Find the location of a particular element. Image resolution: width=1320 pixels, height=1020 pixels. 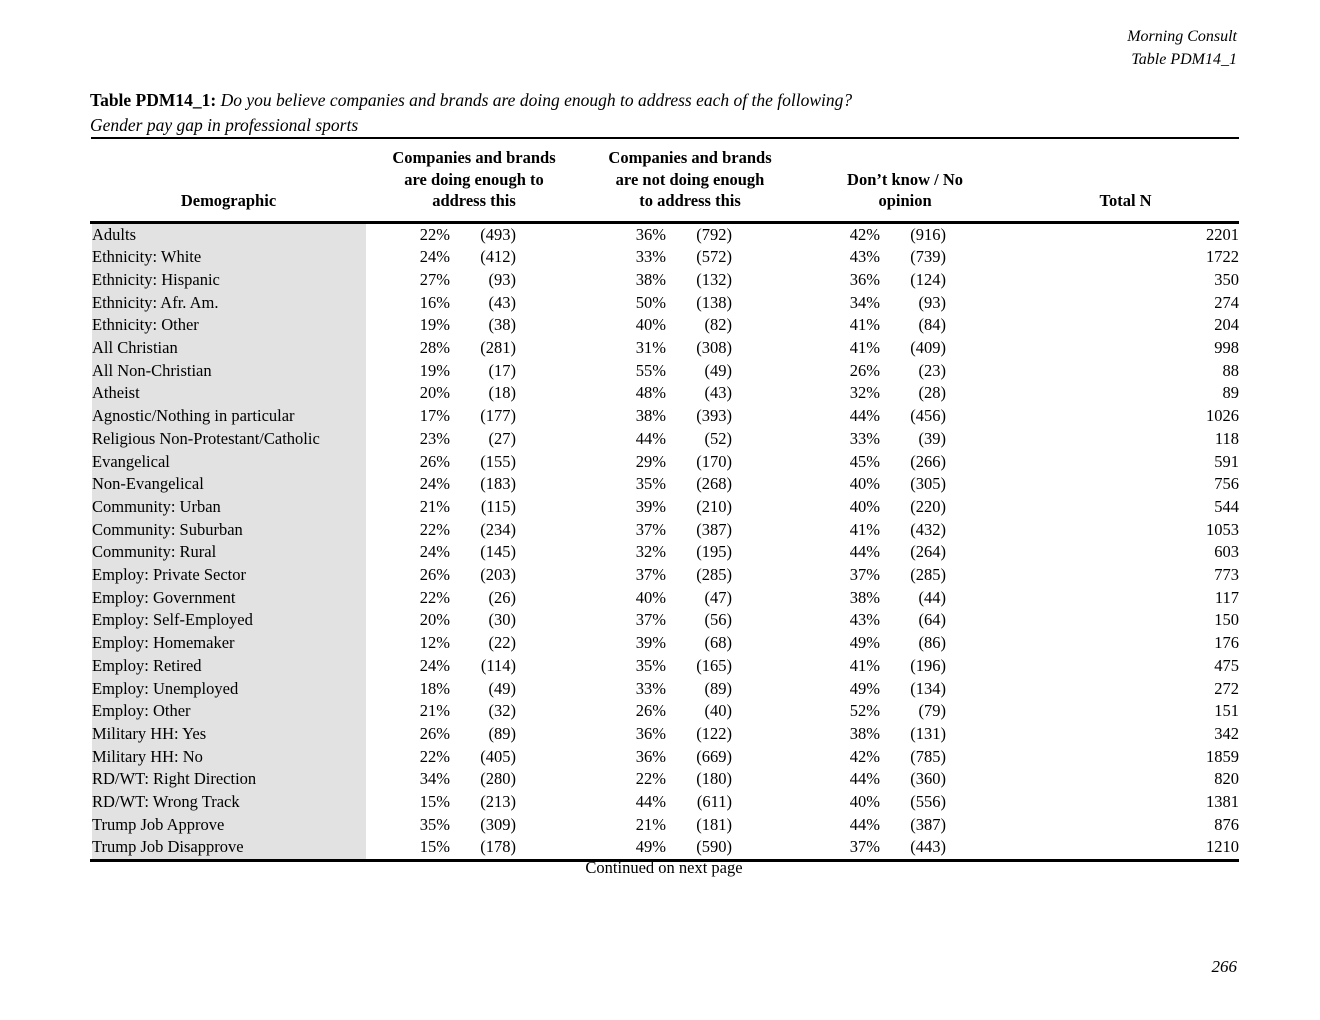

value-cell: (305) is located at coordinates (928, 484).